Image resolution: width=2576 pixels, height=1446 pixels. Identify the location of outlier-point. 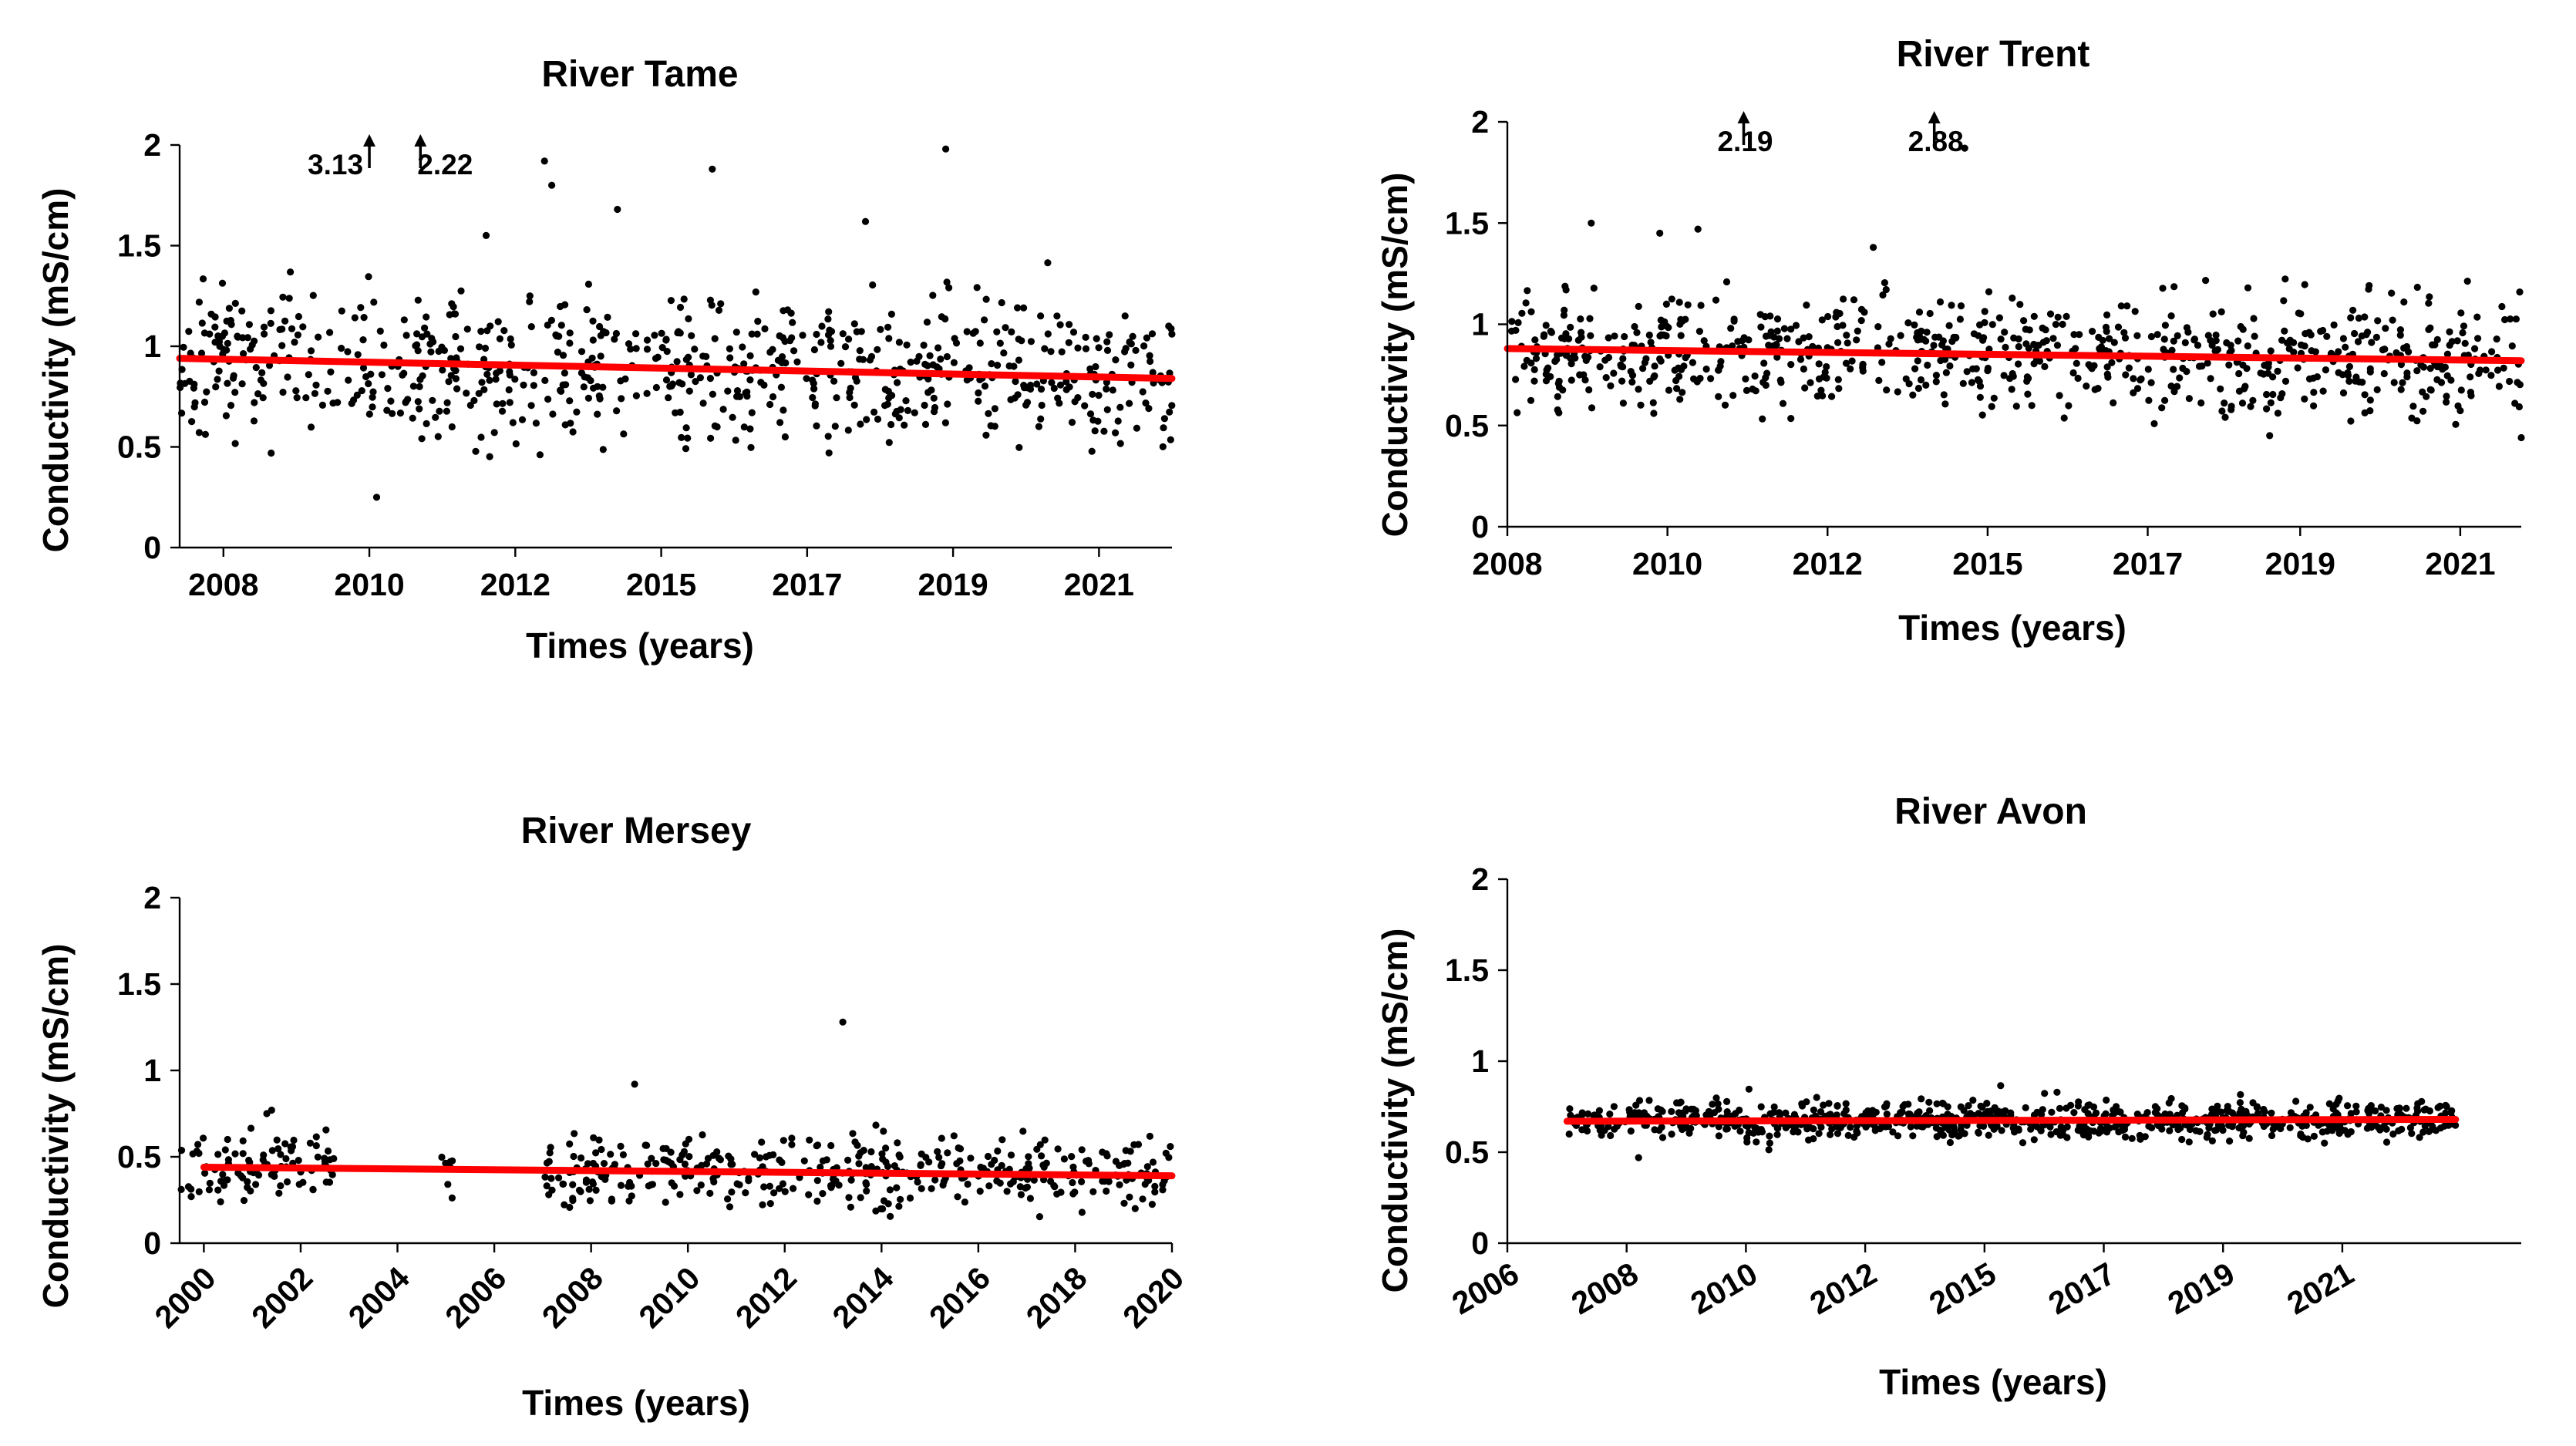
(946, 149).